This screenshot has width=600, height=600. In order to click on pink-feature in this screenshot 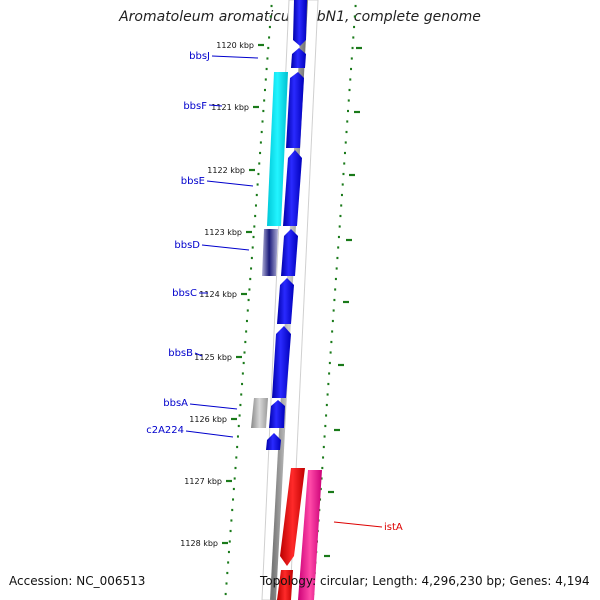, I will do `click(310, 535)`.